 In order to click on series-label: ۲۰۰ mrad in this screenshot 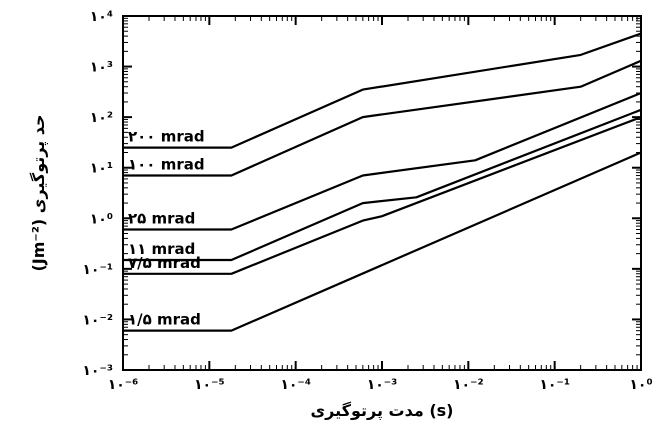, I will do `click(166, 137)`.